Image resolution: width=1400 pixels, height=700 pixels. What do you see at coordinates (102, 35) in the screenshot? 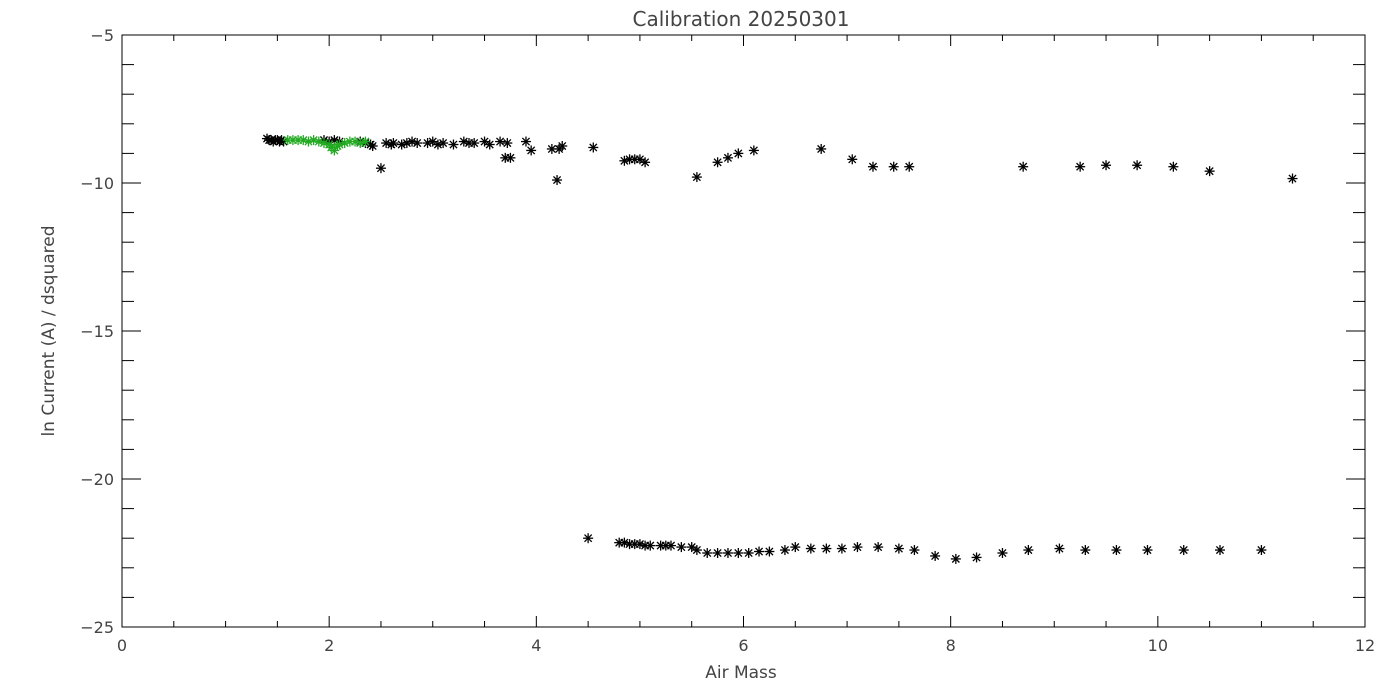
I see `y-tick-label: −5` at bounding box center [102, 35].